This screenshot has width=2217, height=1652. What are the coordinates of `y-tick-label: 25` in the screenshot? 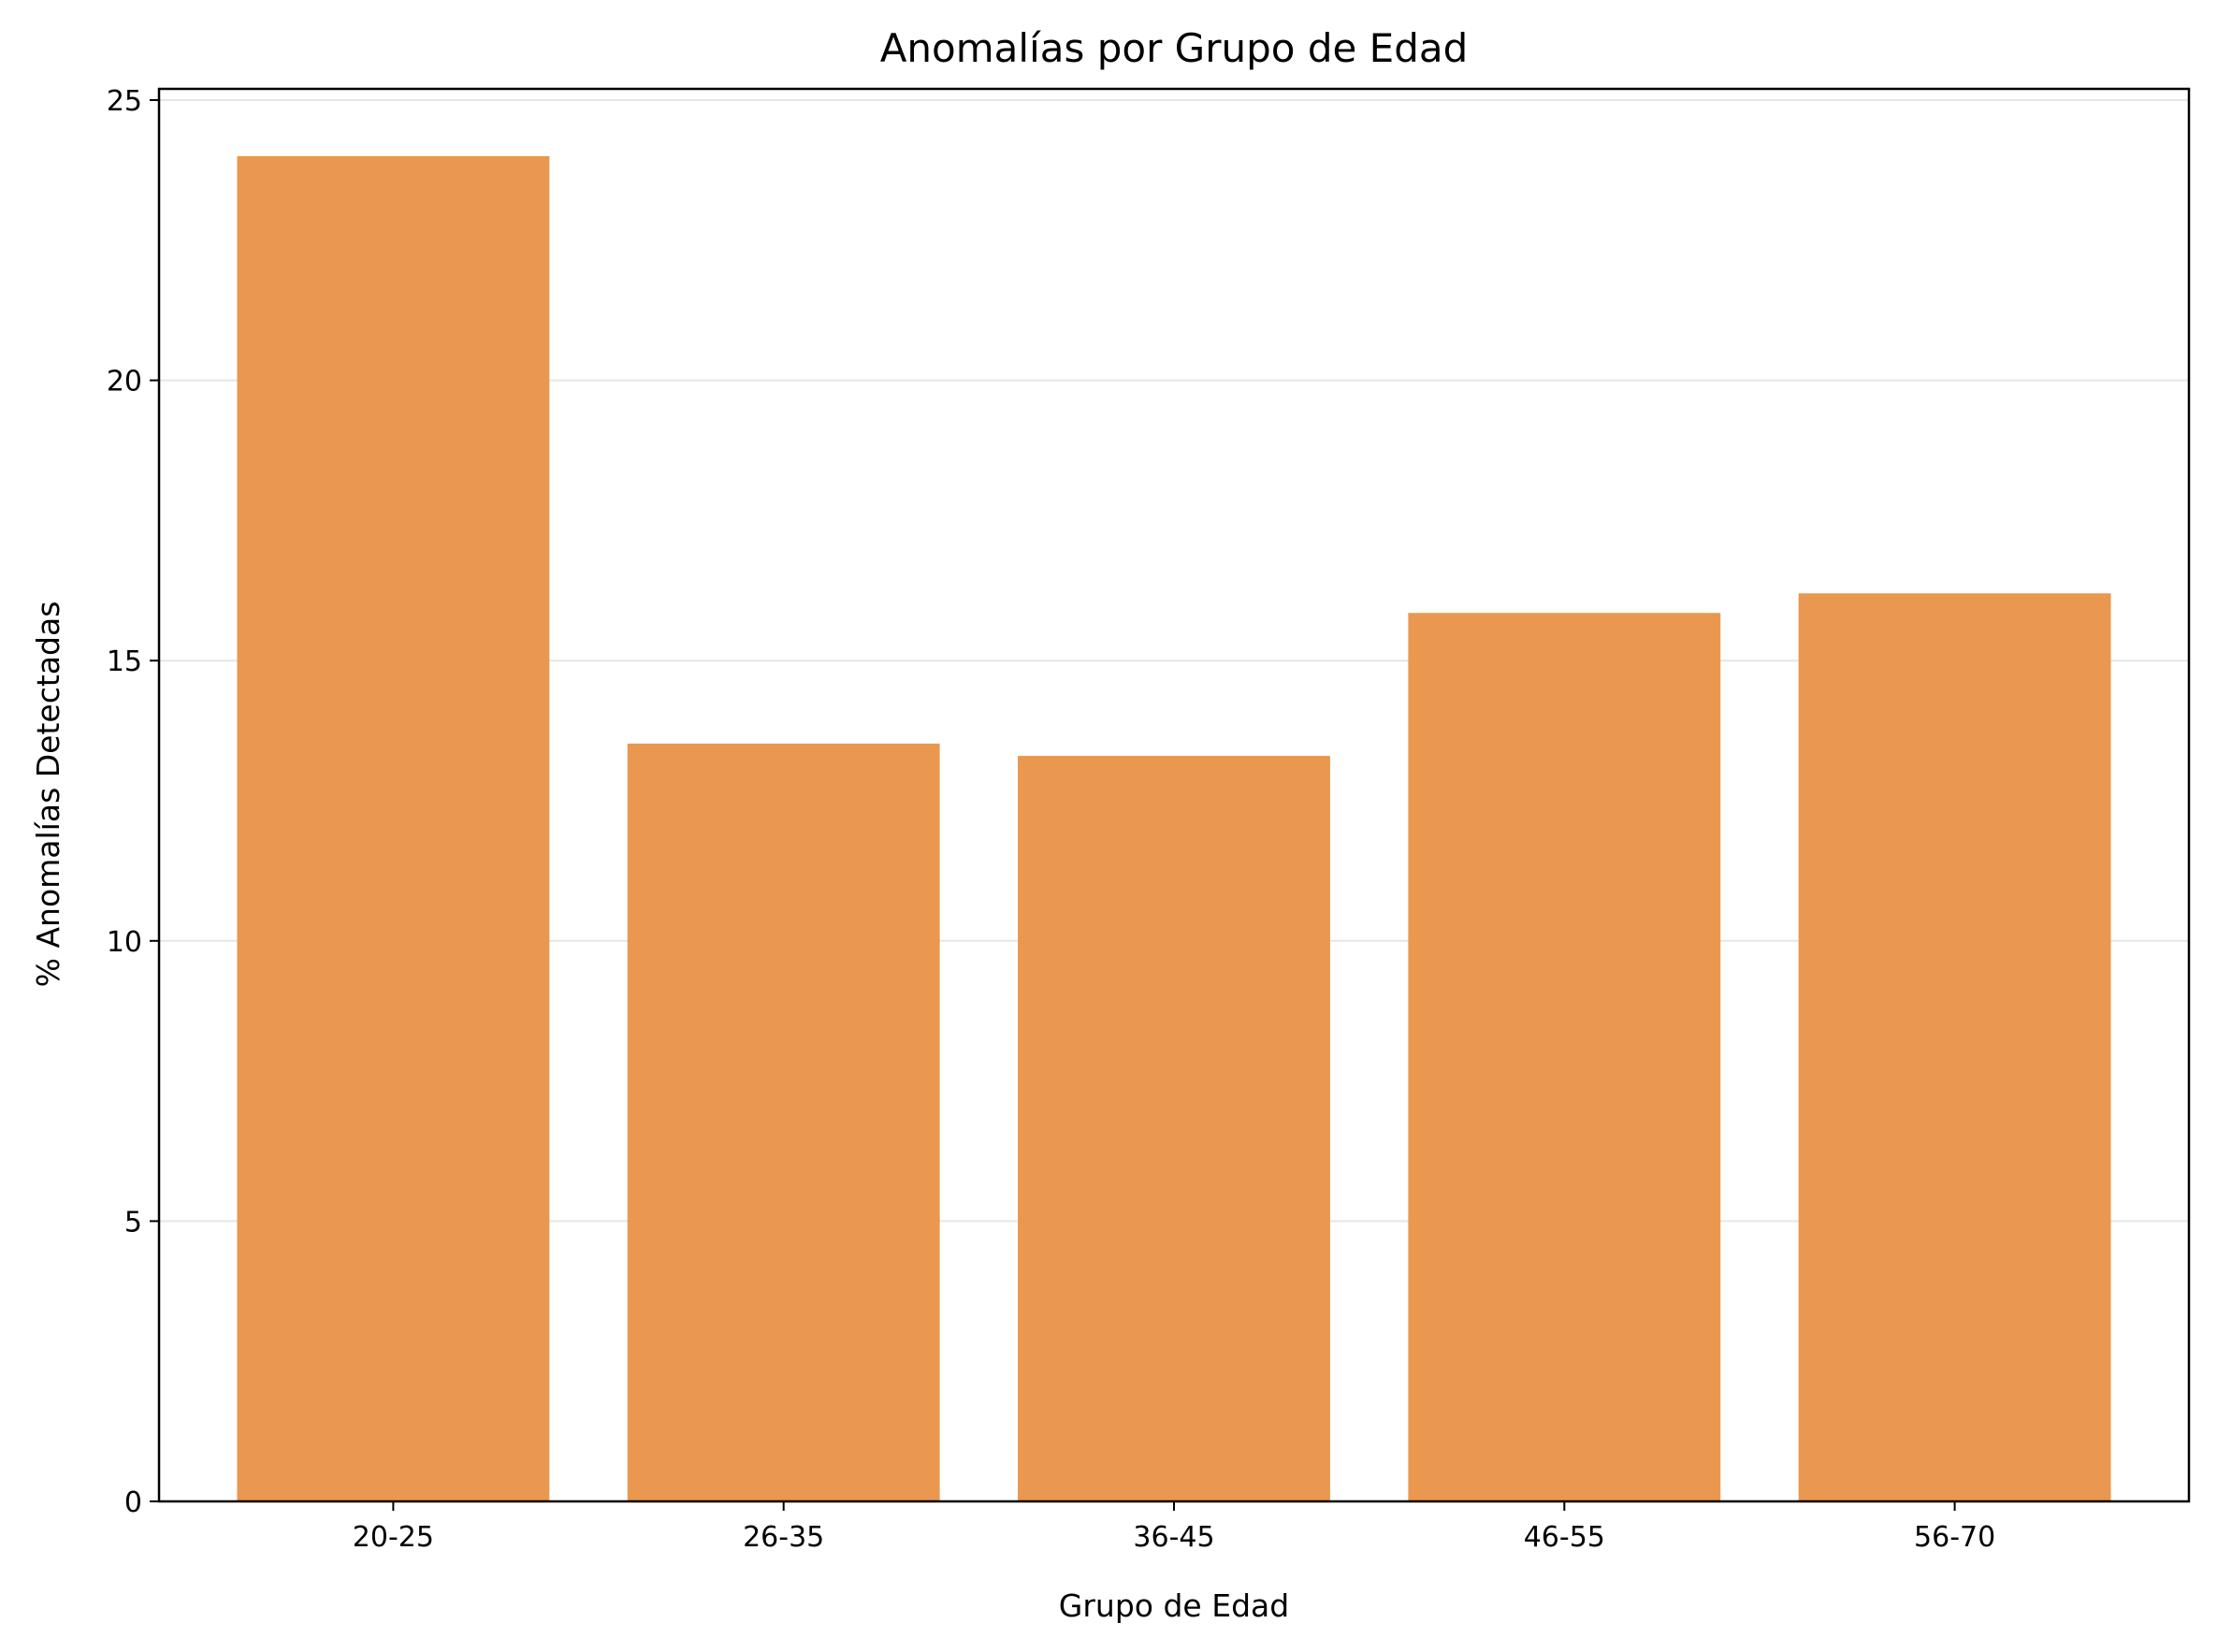 It's located at (124, 101).